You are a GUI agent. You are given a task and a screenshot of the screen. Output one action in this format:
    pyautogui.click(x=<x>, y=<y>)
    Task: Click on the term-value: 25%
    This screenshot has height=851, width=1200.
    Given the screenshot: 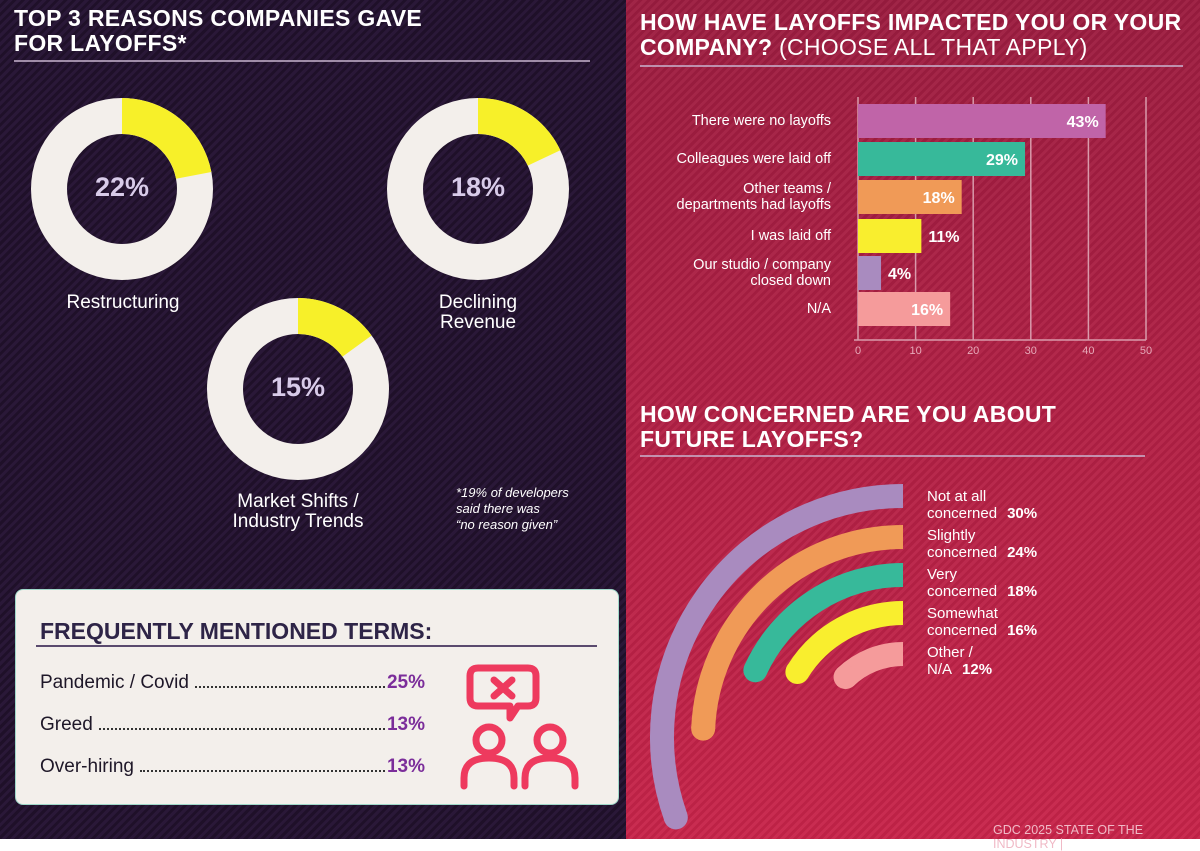 What is the action you would take?
    pyautogui.click(x=405, y=682)
    